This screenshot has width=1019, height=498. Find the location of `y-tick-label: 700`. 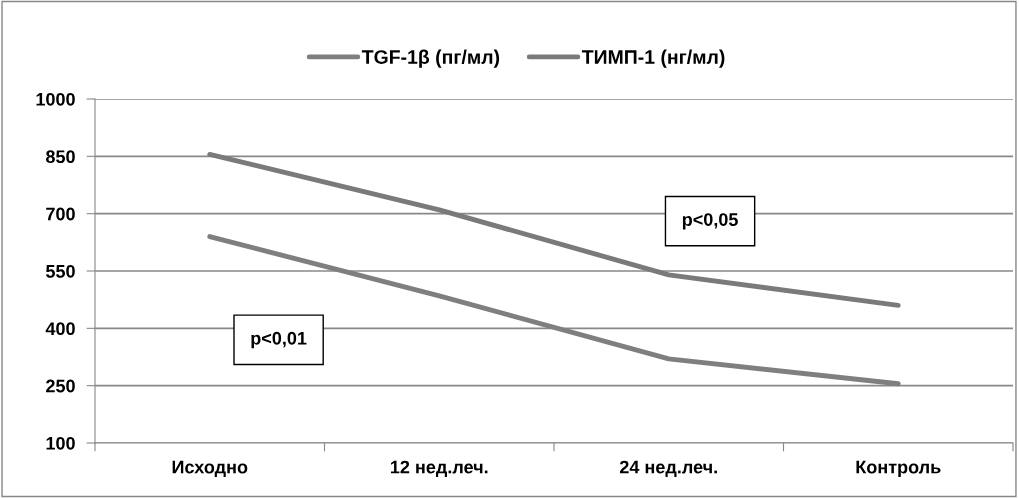

y-tick-label: 700 is located at coordinates (60, 214).